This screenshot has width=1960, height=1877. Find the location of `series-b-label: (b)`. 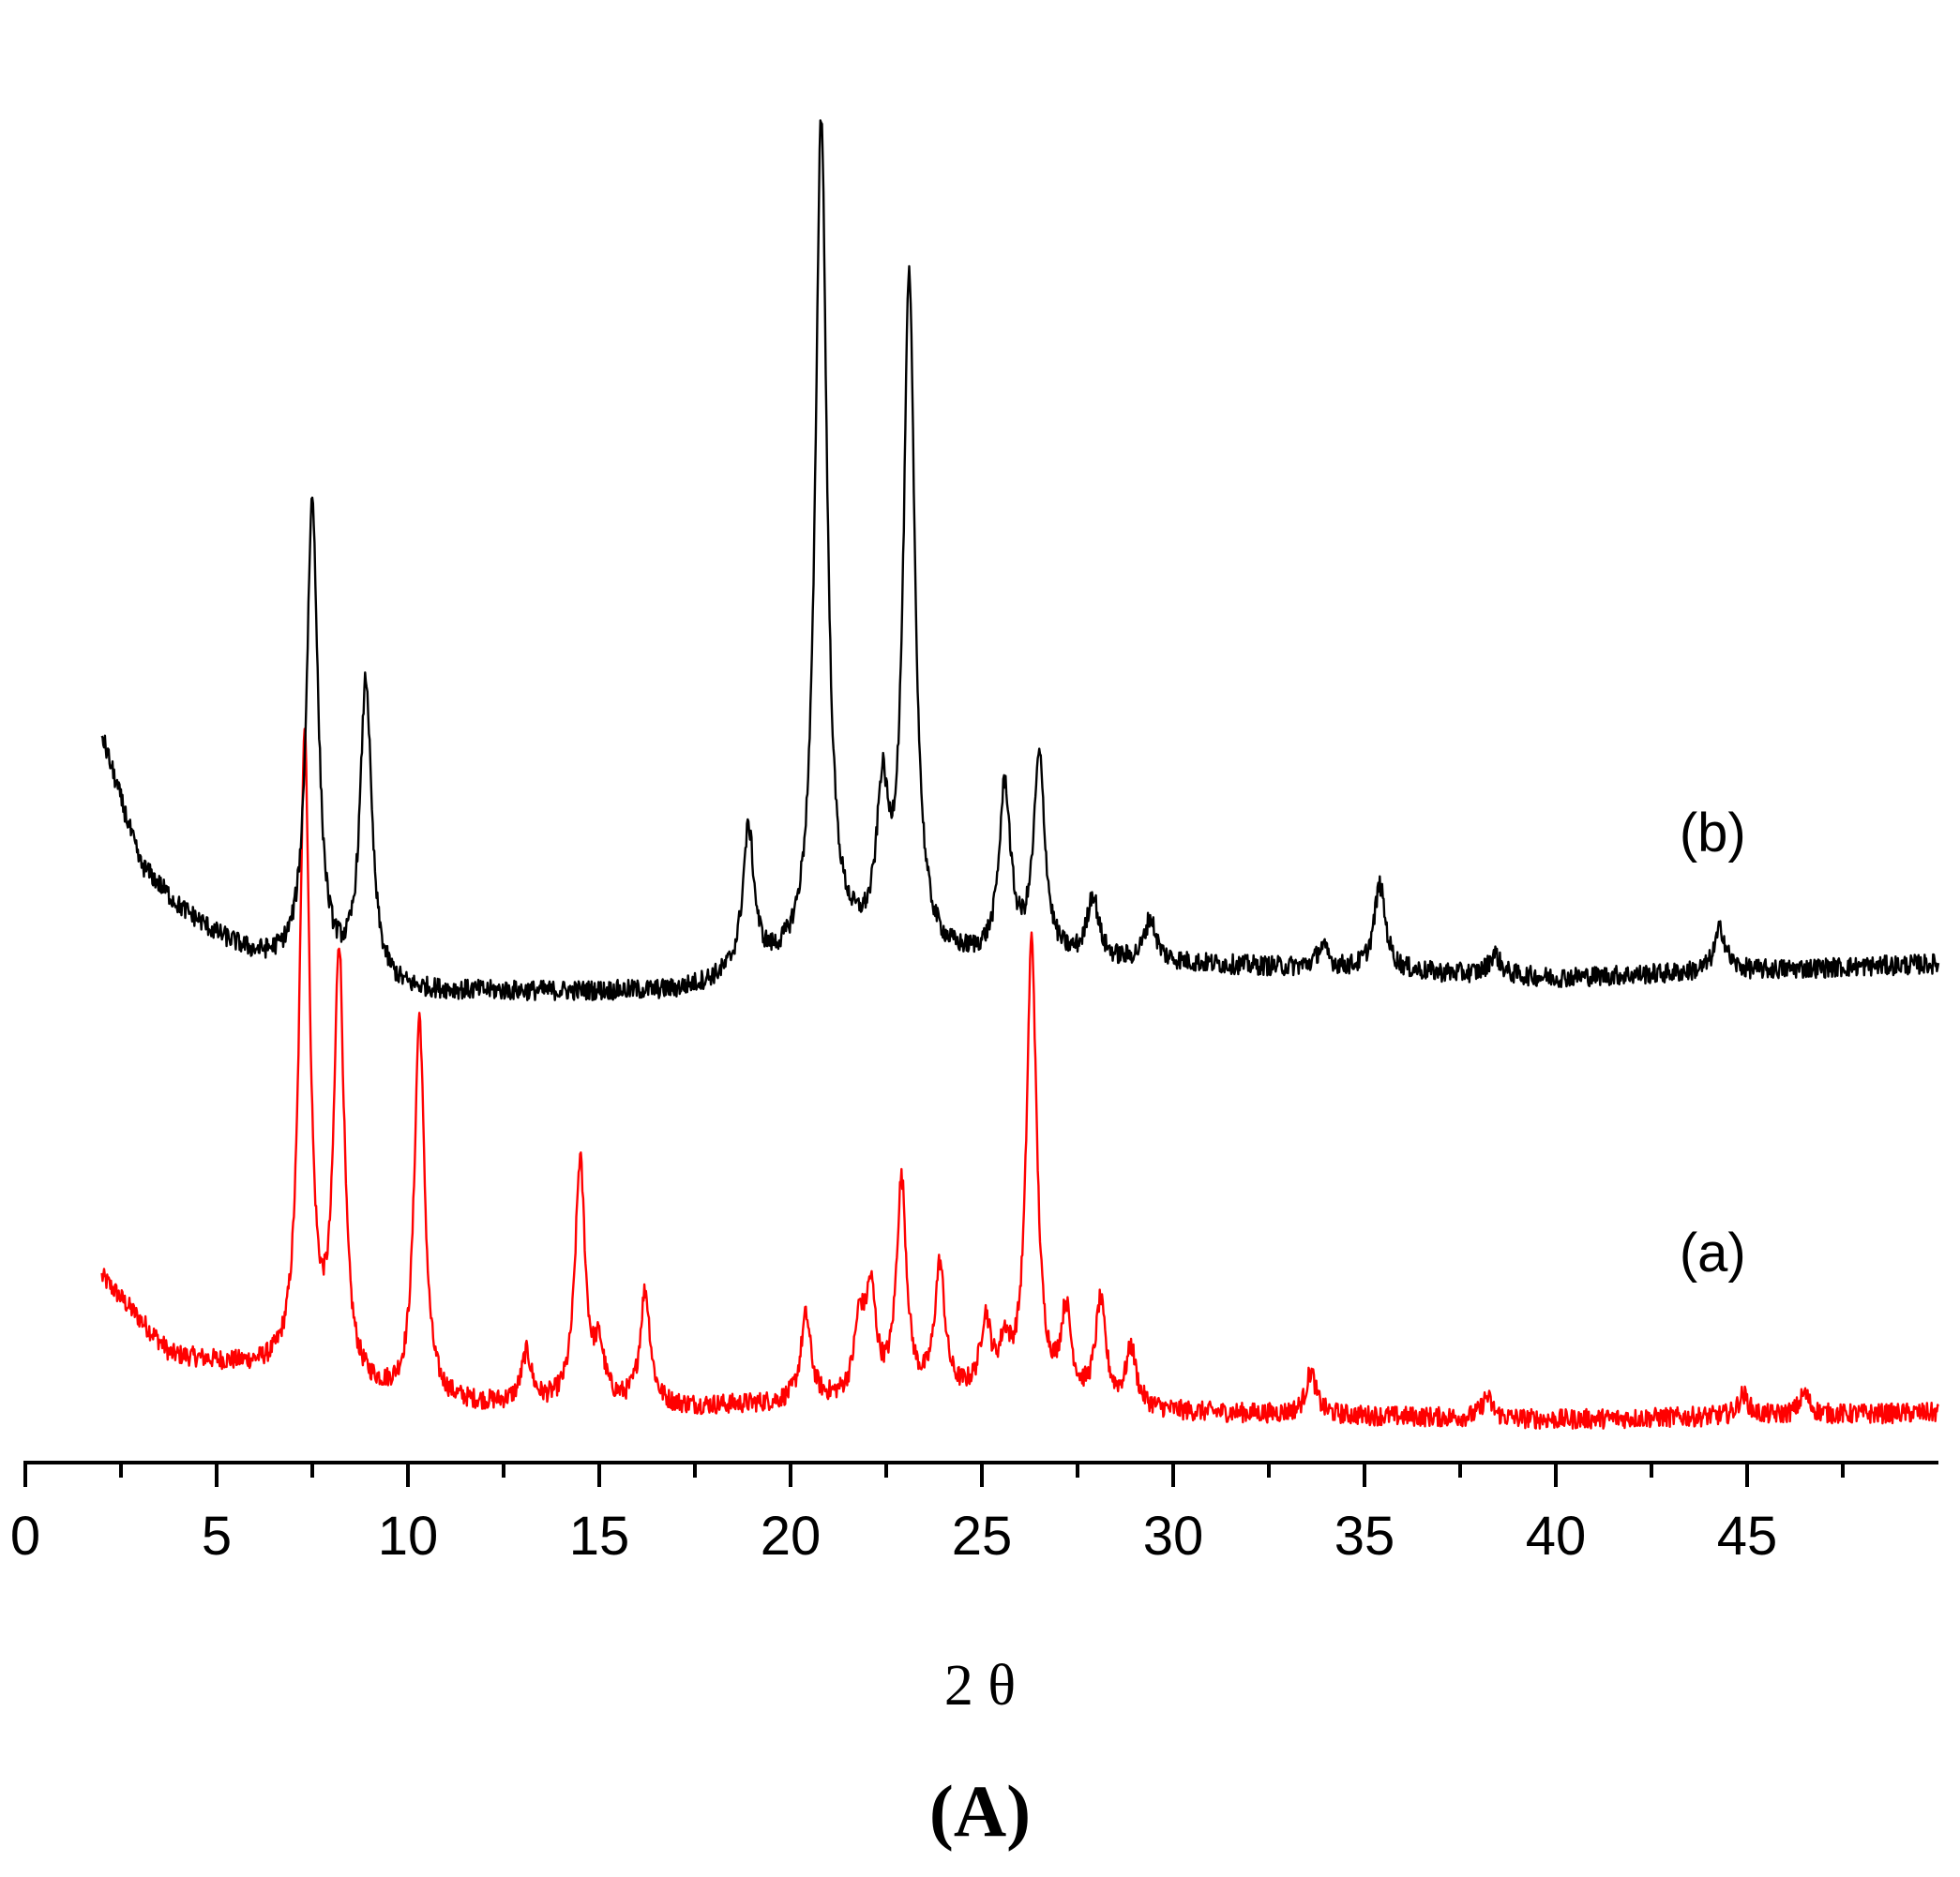

series-b-label: (b) is located at coordinates (1713, 833).